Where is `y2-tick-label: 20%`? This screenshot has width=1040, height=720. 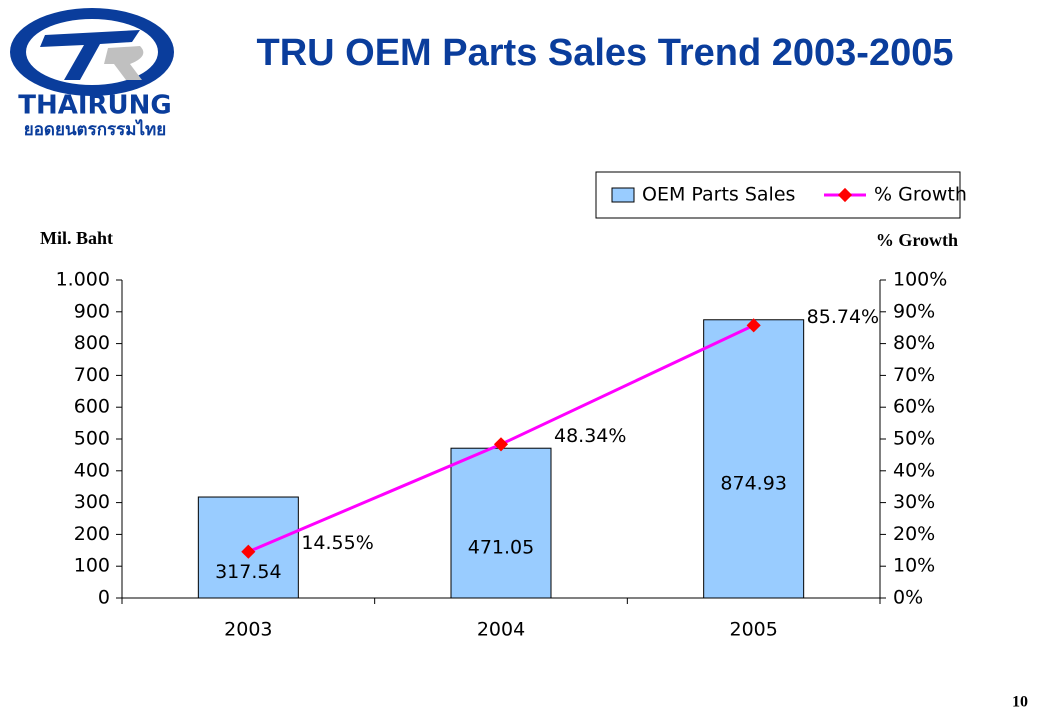 y2-tick-label: 20% is located at coordinates (914, 534).